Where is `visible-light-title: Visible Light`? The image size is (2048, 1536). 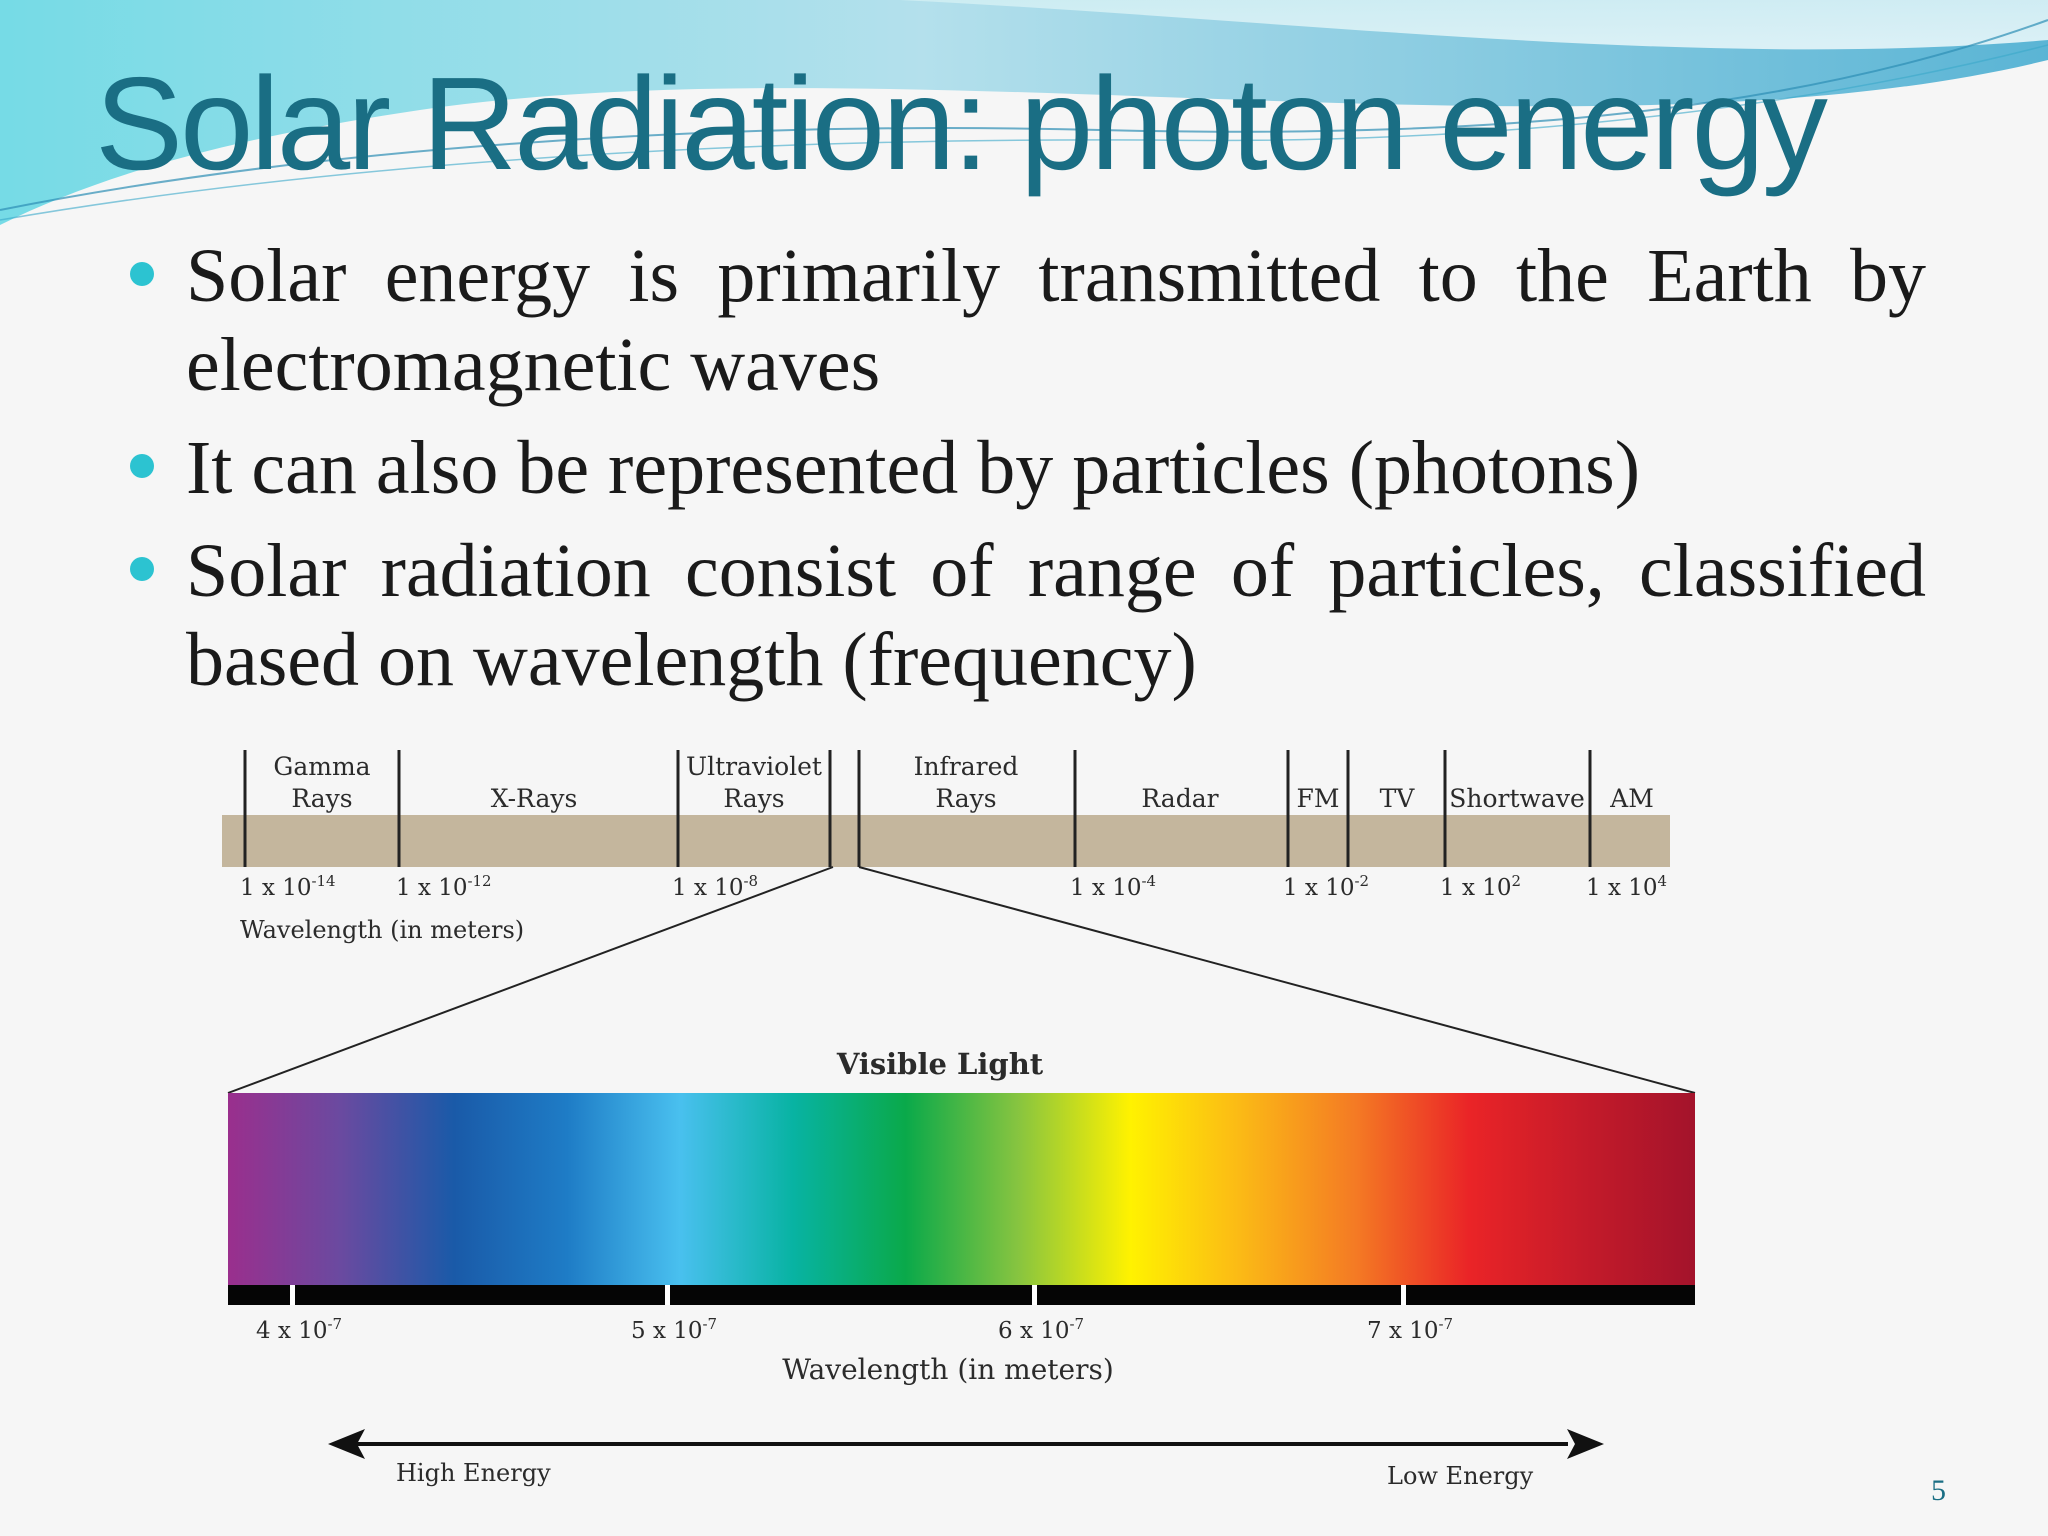 visible-light-title: Visible Light is located at coordinates (940, 1064).